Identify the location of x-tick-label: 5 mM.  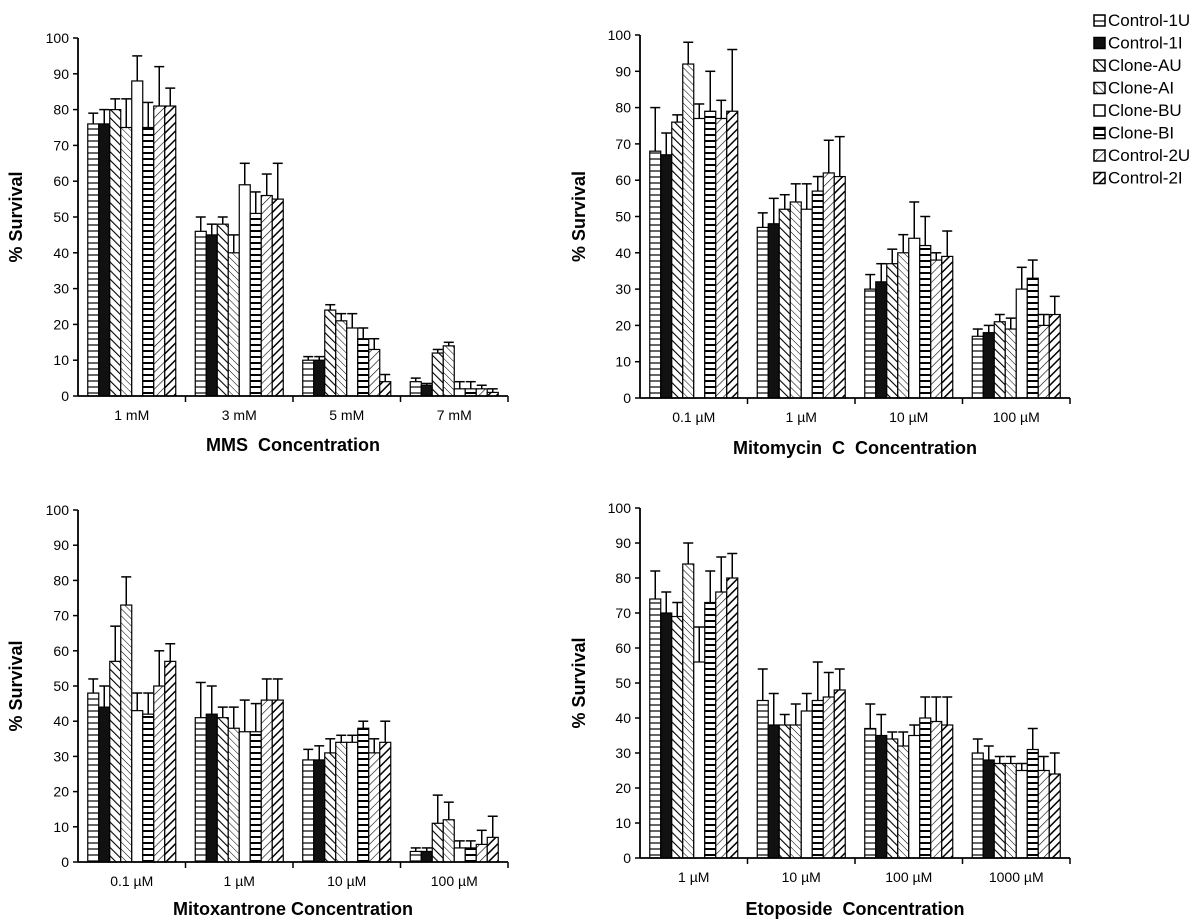
(346, 415).